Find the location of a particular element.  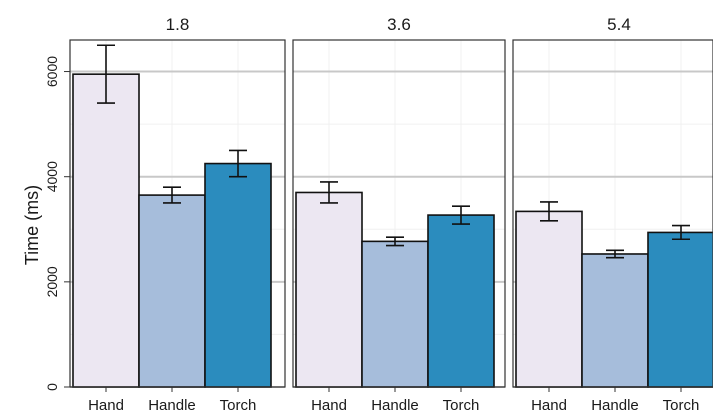

y-tick-label: 6000 is located at coordinates (52, 71).